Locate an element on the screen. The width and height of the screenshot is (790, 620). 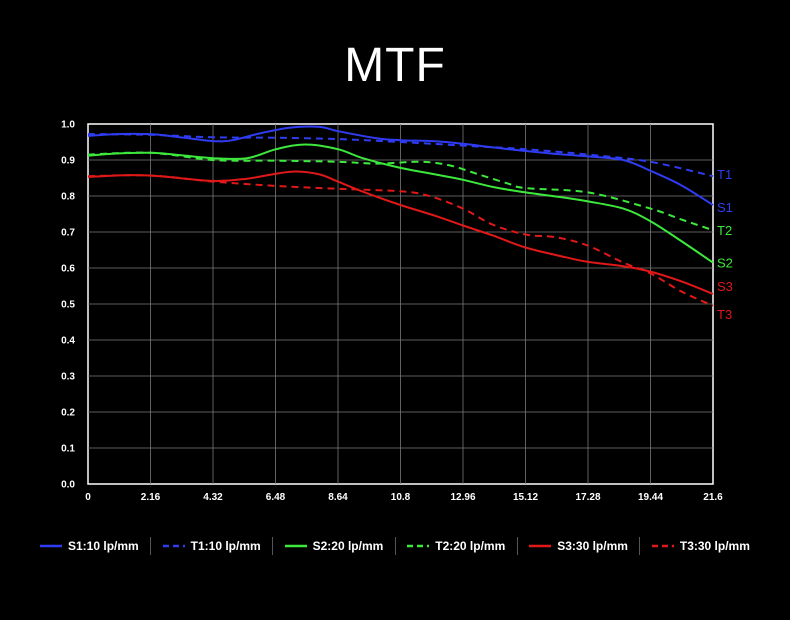
legend-item-s1: S1:10 lp/mm is located at coordinates (89, 546).